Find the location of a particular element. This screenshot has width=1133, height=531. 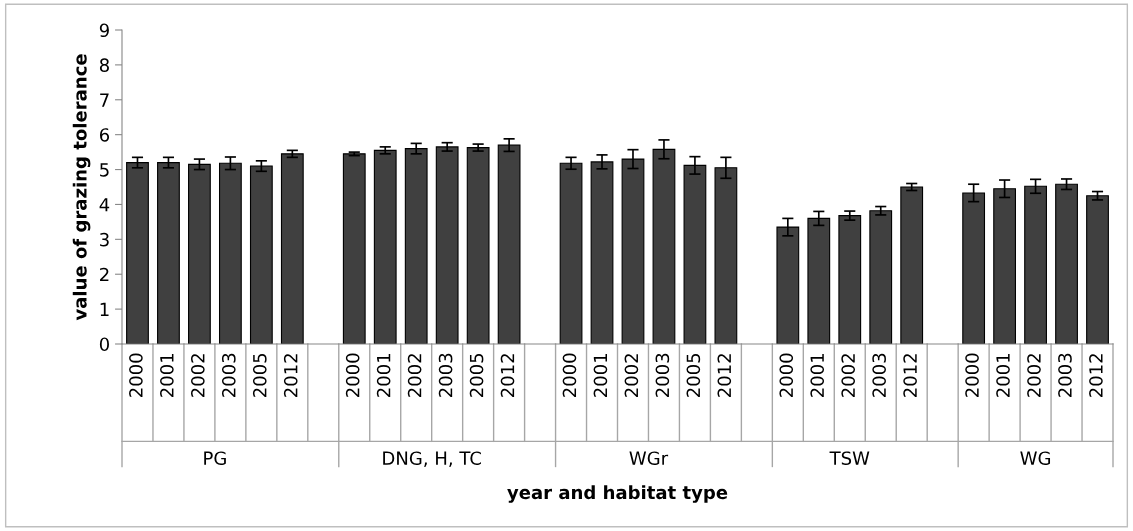

y-axis-title: value of grazing tolerance is located at coordinates (81, 187).